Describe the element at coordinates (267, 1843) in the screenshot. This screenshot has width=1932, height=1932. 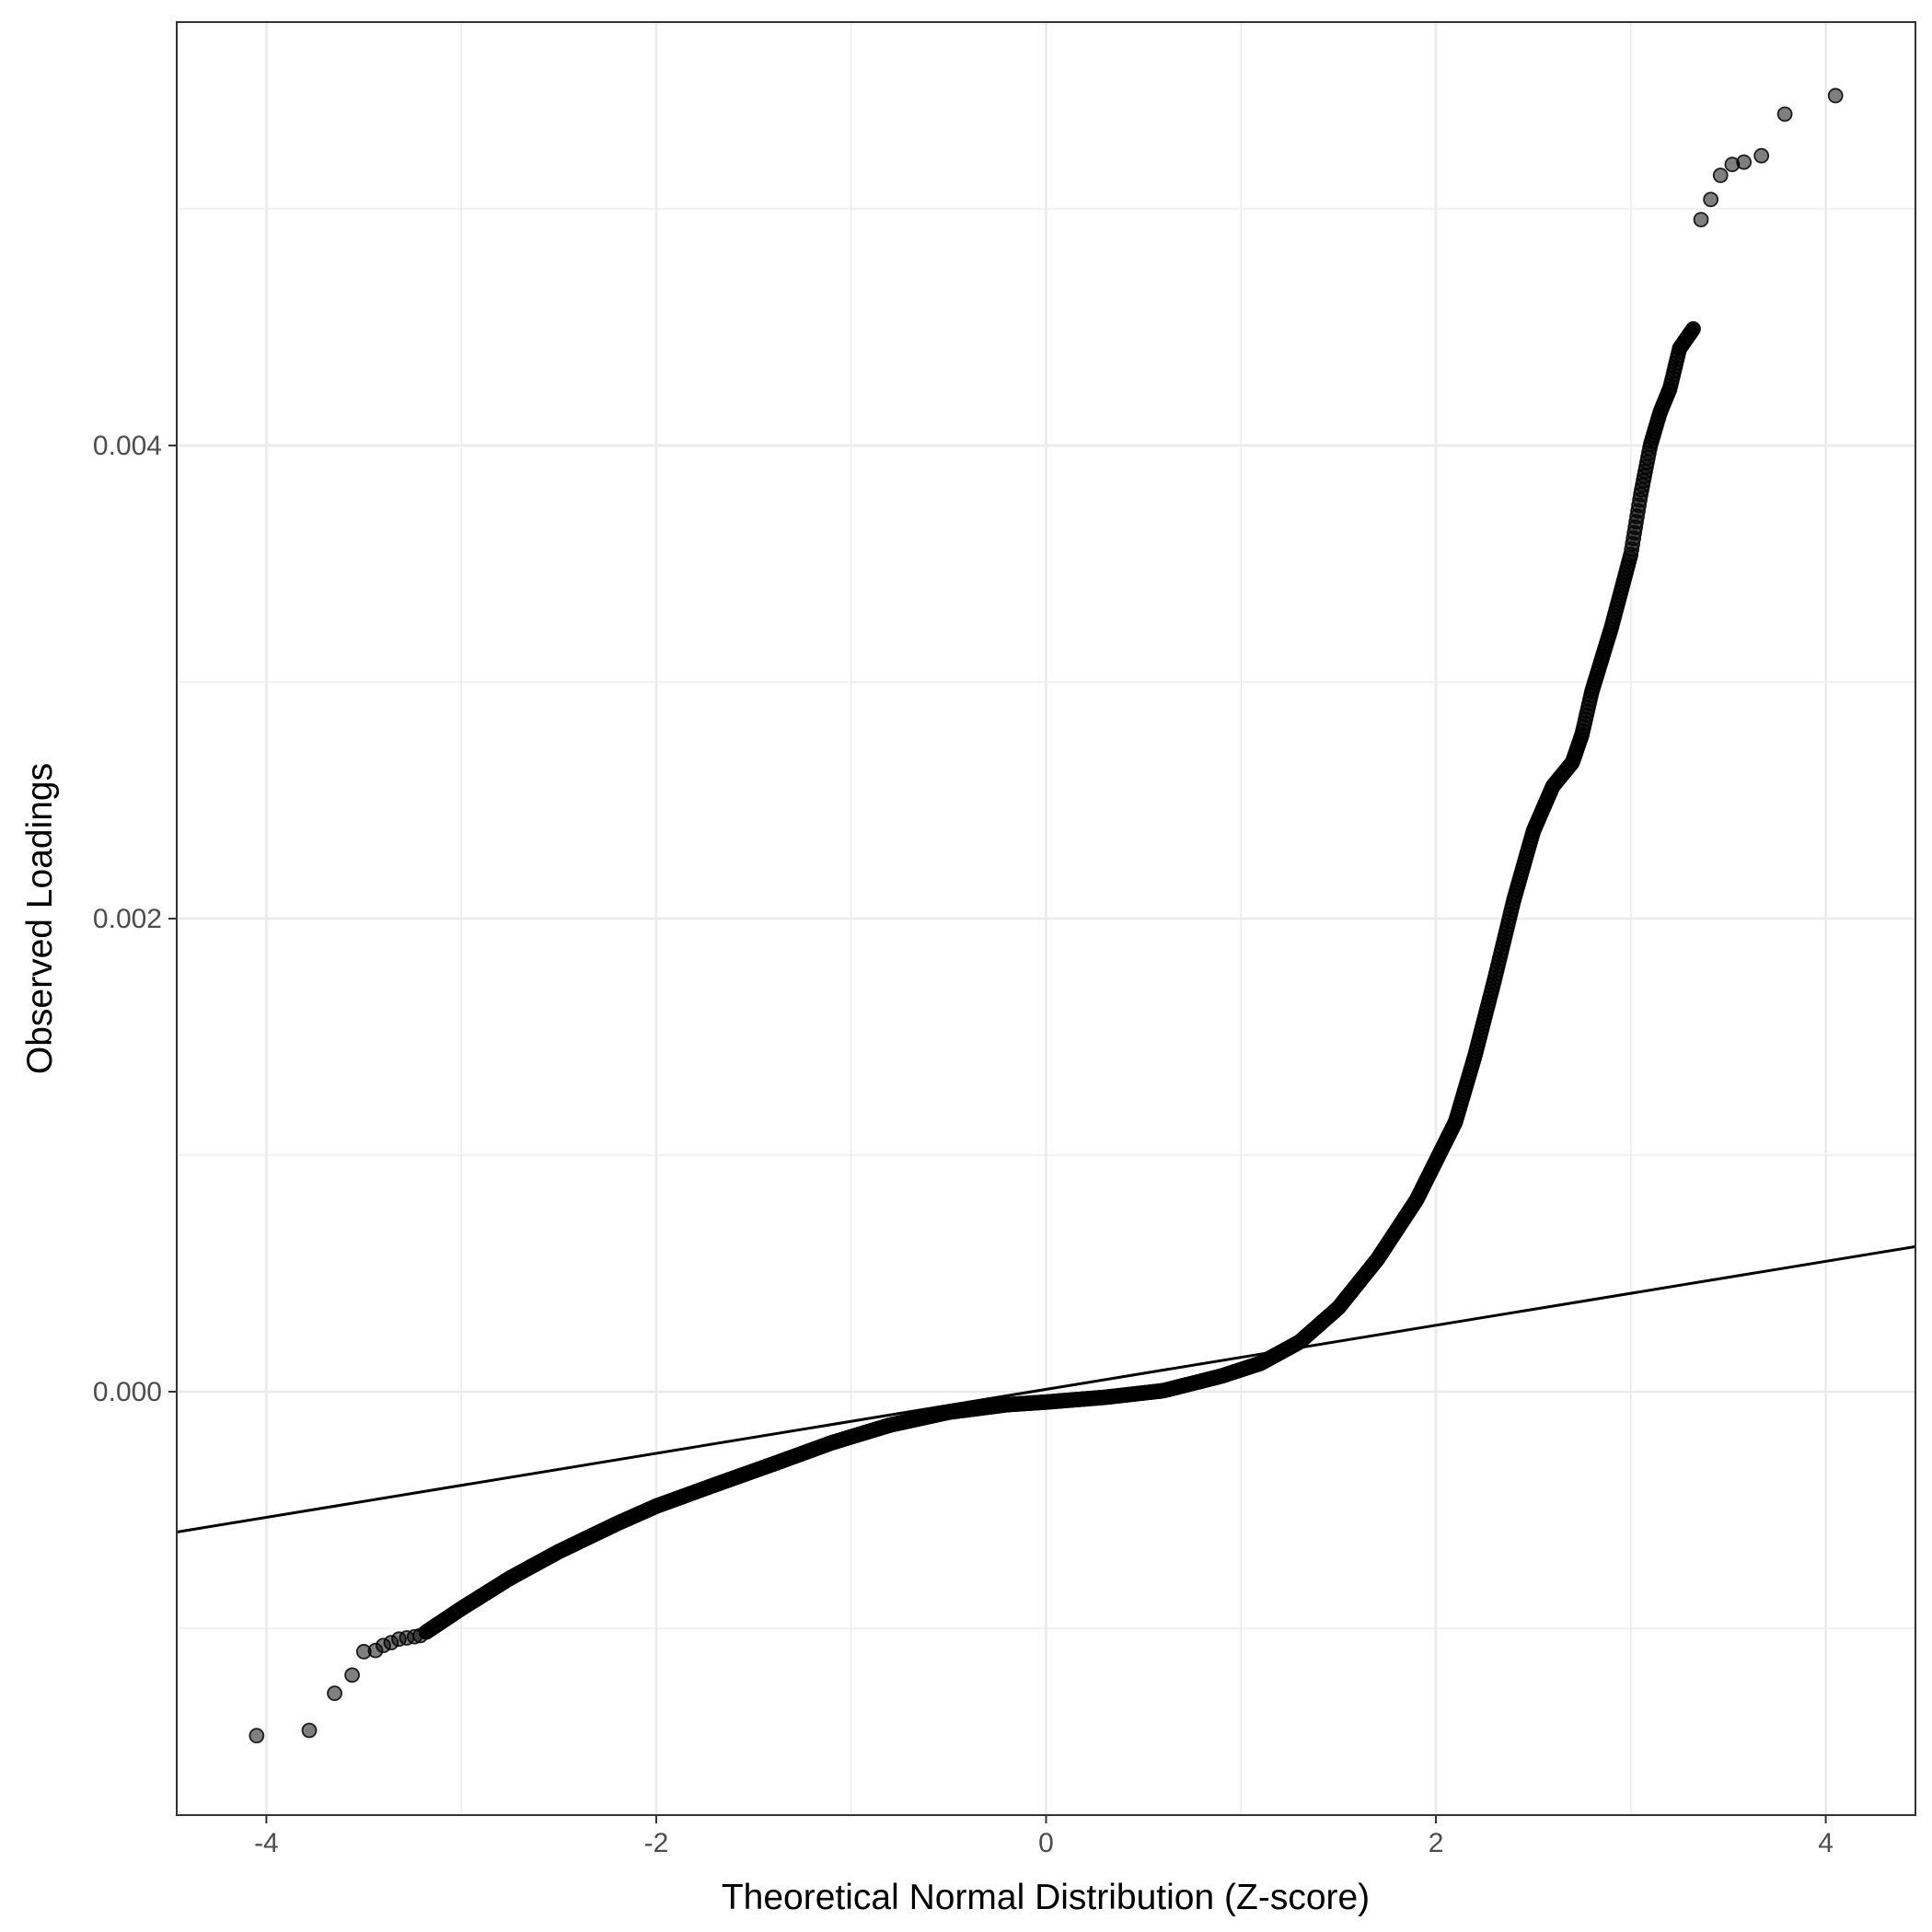
I see `x-tick-label: -4` at that location.